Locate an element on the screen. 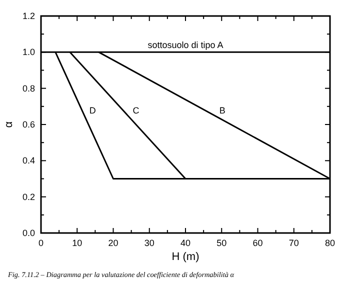 This screenshot has height=294, width=342. y-tick-label: 0.0 is located at coordinates (28, 233).